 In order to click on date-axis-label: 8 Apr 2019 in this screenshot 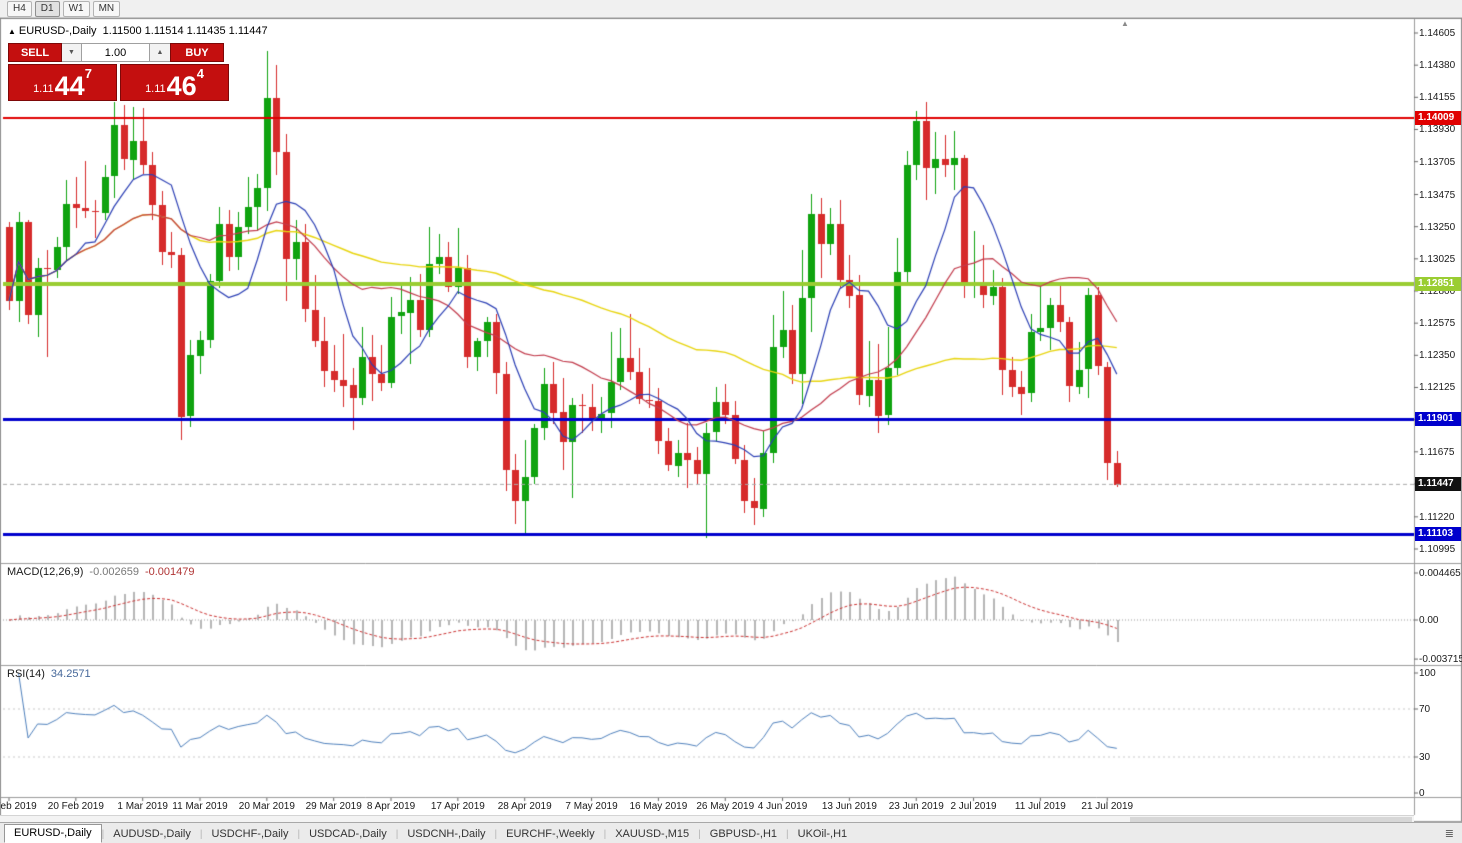, I will do `click(391, 806)`.